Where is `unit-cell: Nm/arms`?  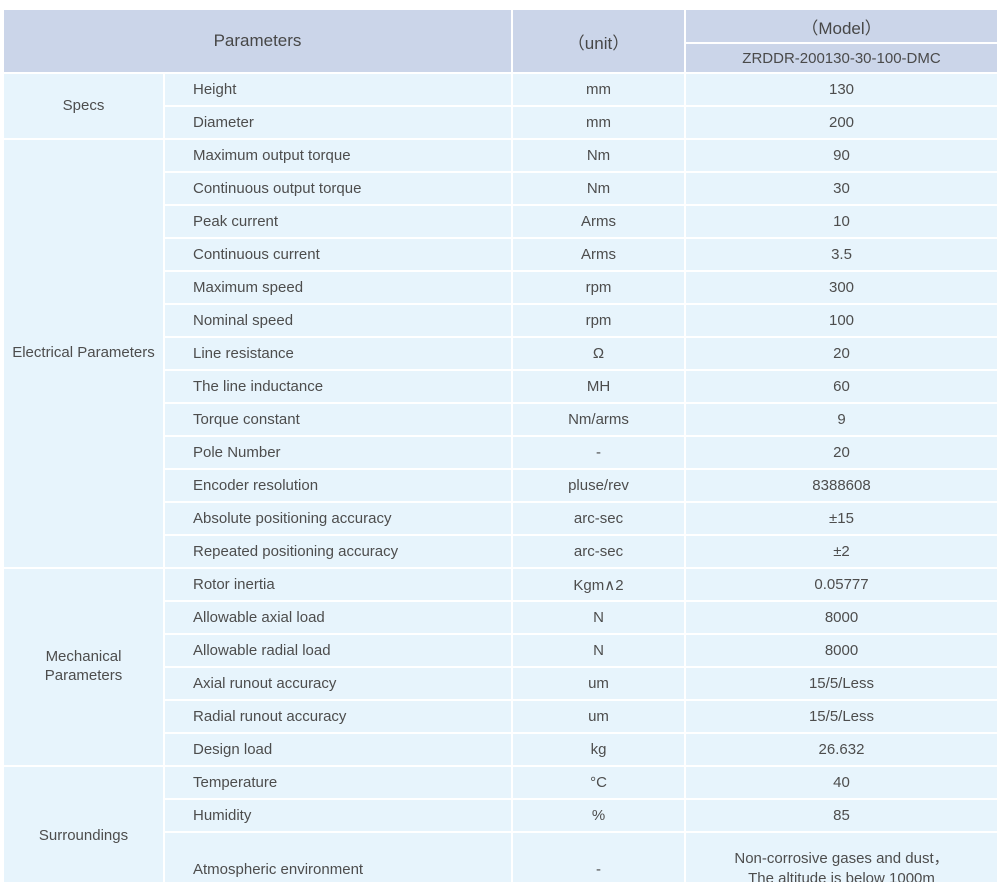 unit-cell: Nm/arms is located at coordinates (598, 419).